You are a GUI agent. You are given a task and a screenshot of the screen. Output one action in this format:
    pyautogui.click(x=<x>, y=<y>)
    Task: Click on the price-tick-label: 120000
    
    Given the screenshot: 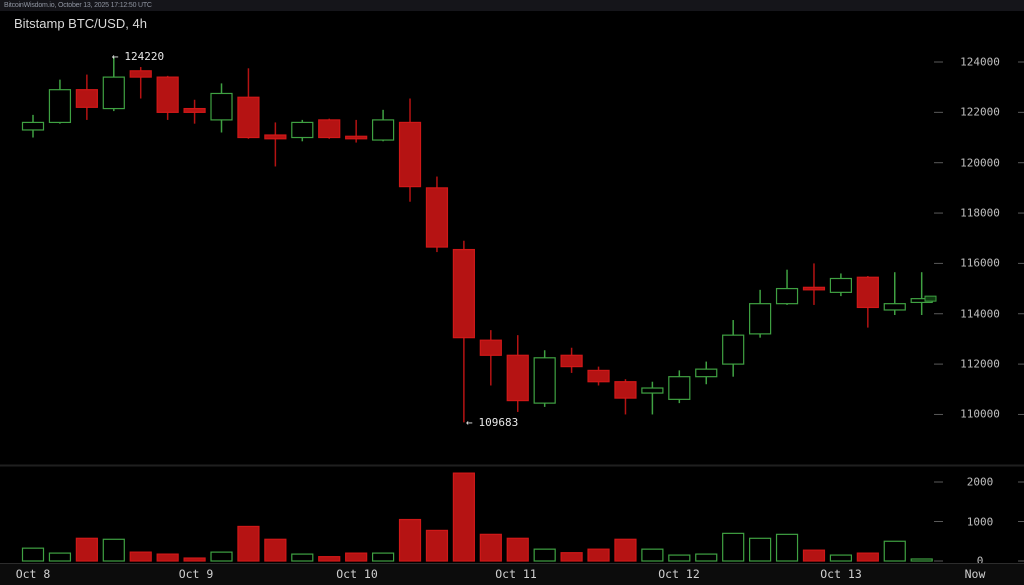 What is the action you would take?
    pyautogui.click(x=980, y=163)
    